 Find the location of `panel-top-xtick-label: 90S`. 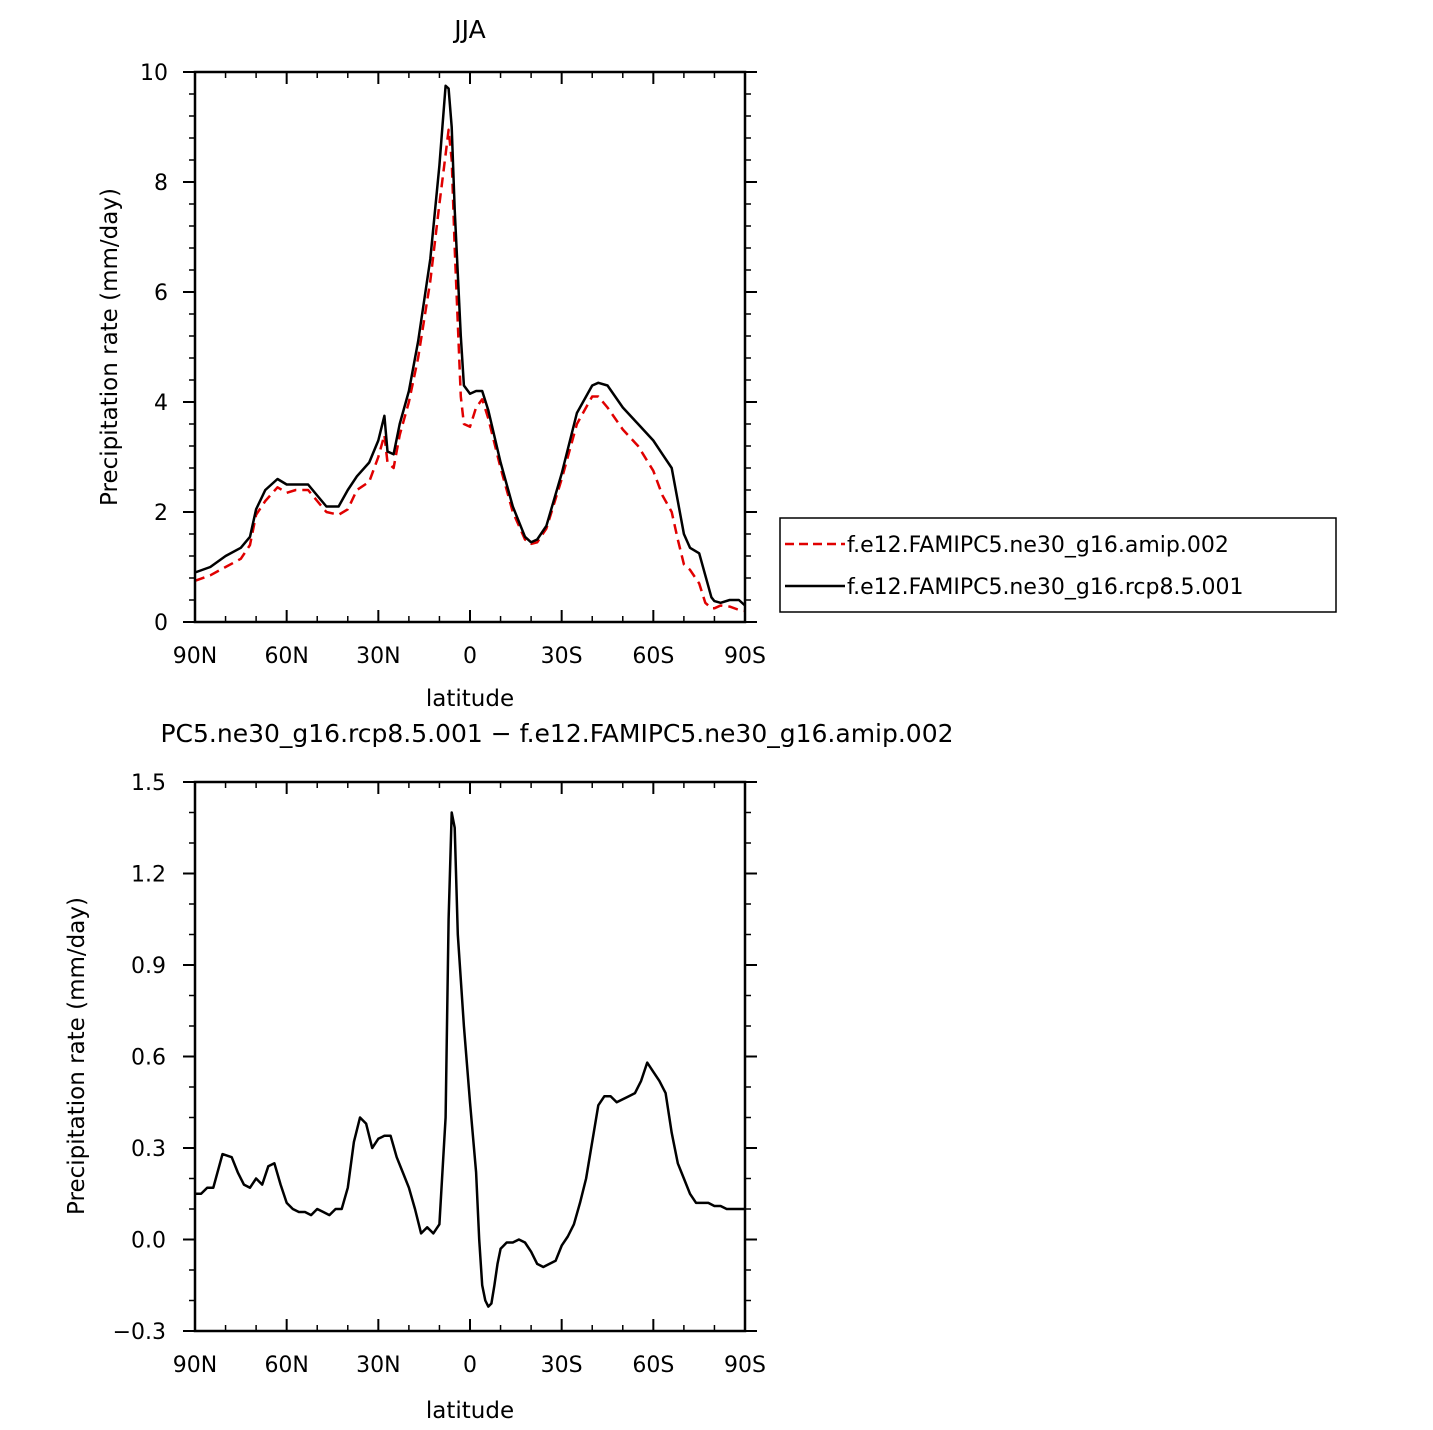

panel-top-xtick-label: 90S is located at coordinates (745, 656).